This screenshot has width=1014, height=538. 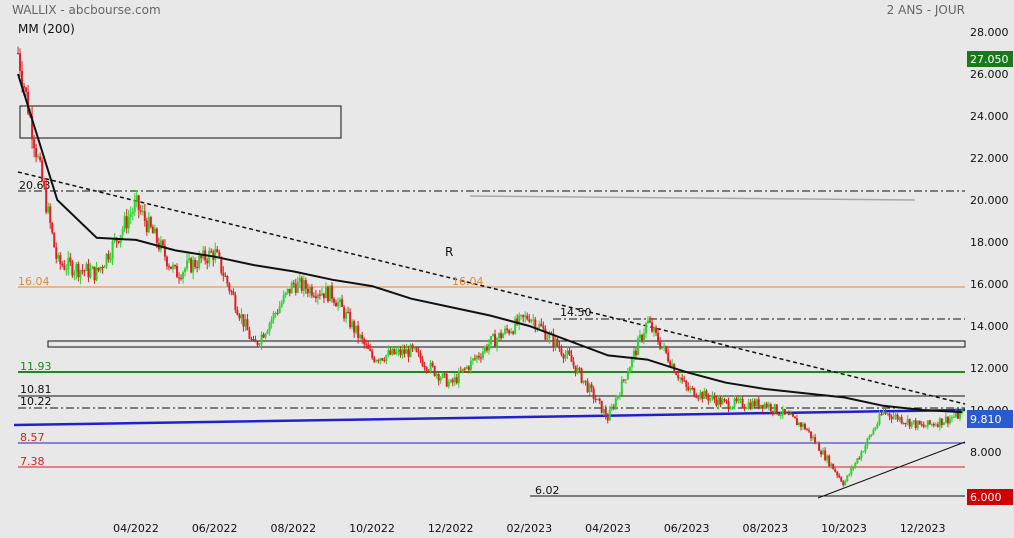 What do you see at coordinates (989, 284) in the screenshot?
I see `y-tick-label: 16.000` at bounding box center [989, 284].